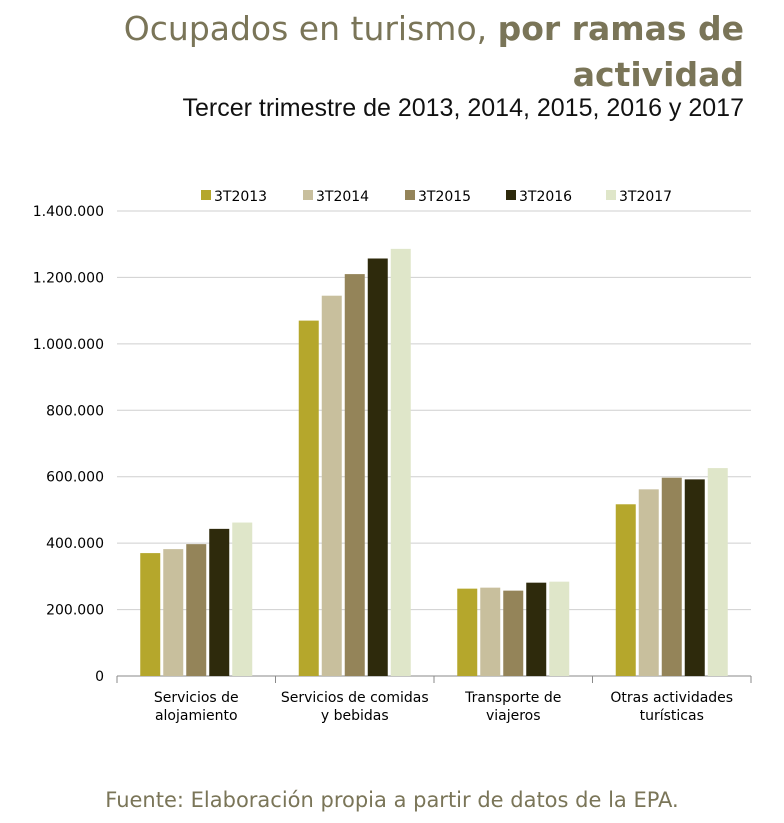 The height and width of the screenshot is (823, 784). Describe the element at coordinates (658, 74) in the screenshot. I see `chart-title-bold-2: actividad` at that location.